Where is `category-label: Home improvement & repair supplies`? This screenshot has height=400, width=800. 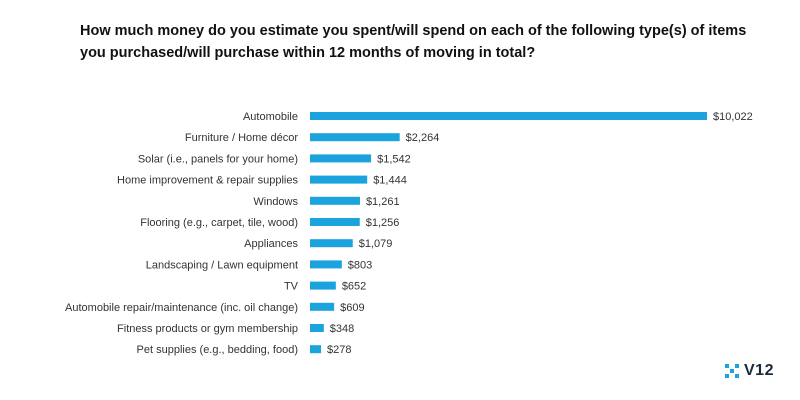
category-label: Home improvement & repair supplies is located at coordinates (207, 181).